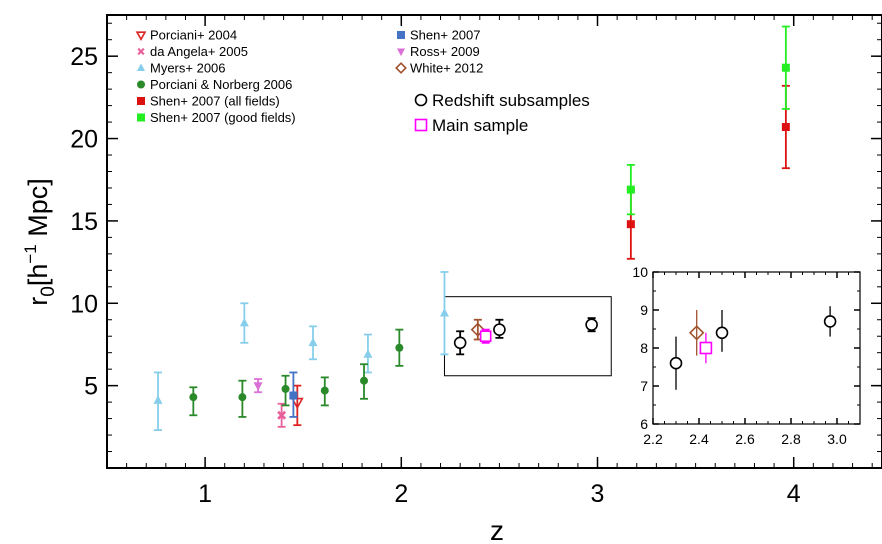 The width and height of the screenshot is (882, 544). Describe the element at coordinates (511, 100) in the screenshot. I see `legend-label: Redshift subsamples` at that location.